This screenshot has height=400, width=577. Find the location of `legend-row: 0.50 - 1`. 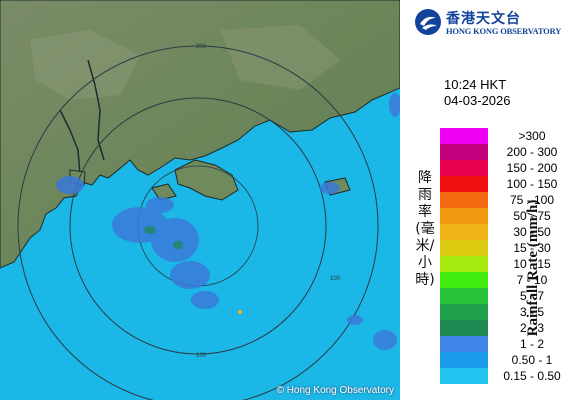

legend-row: 0.50 - 1 is located at coordinates (505, 360).